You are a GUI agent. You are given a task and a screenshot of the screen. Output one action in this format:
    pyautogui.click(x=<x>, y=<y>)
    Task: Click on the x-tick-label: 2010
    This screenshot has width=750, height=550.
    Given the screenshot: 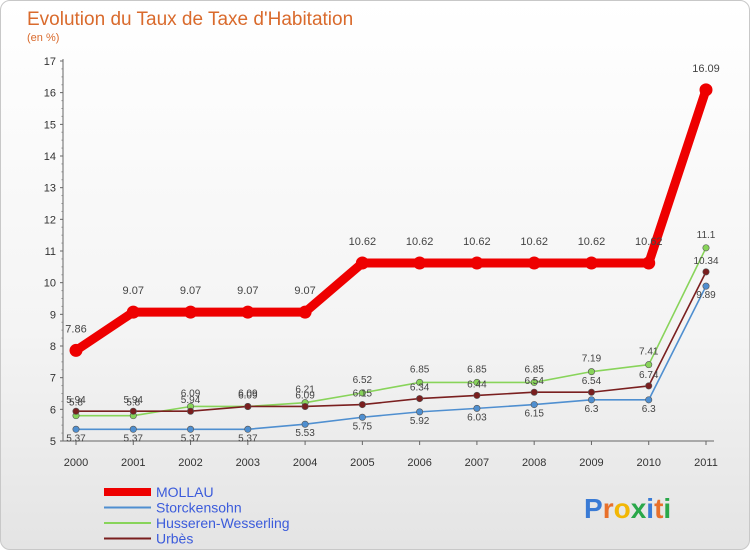 What is the action you would take?
    pyautogui.click(x=648, y=463)
    